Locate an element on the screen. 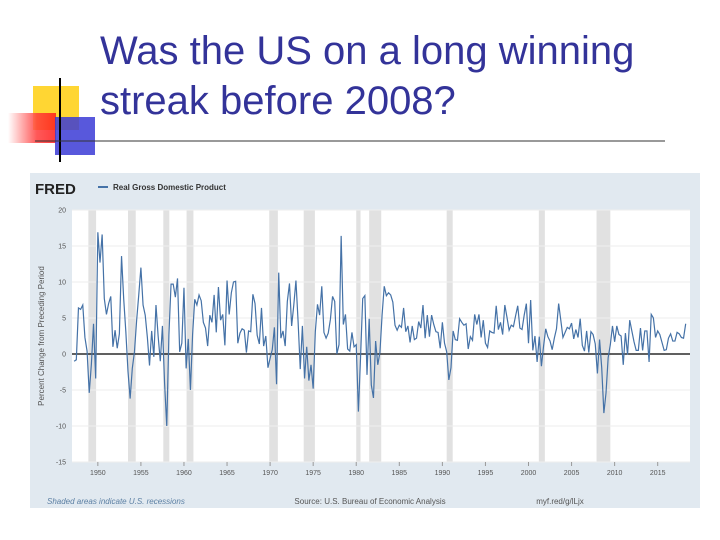 The height and width of the screenshot is (540, 720). x-tick-label: 1960 is located at coordinates (184, 473).